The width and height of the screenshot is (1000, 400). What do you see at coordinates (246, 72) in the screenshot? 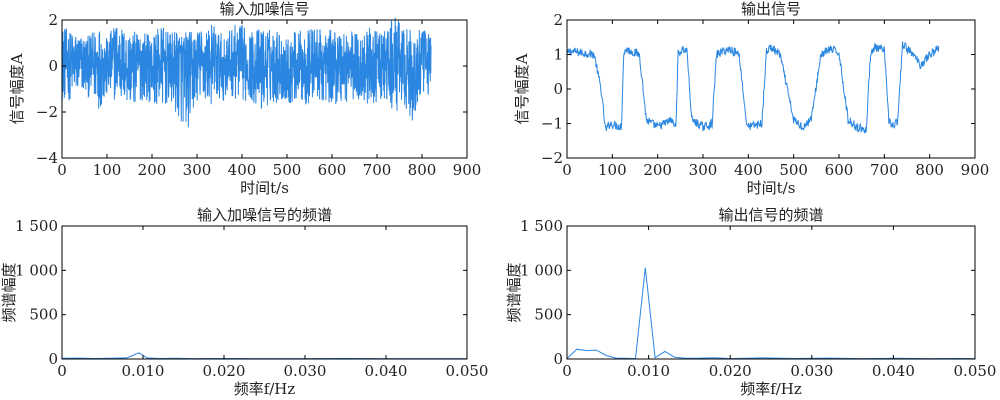
I see `input-time-series-line` at bounding box center [246, 72].